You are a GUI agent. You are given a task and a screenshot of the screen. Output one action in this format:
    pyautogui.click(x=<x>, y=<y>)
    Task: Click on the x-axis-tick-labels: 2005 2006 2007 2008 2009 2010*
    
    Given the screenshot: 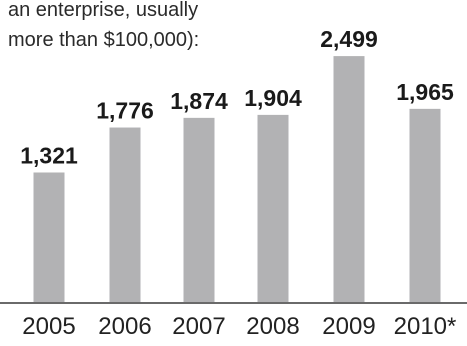 What is the action you would take?
    pyautogui.click(x=239, y=326)
    